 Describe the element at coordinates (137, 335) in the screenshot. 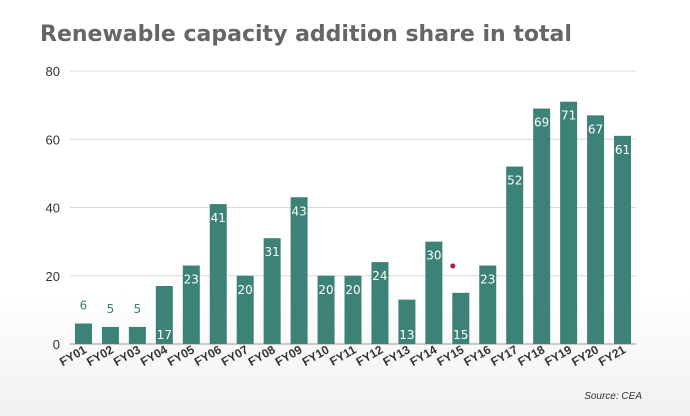

I see `bar-FY03` at that location.